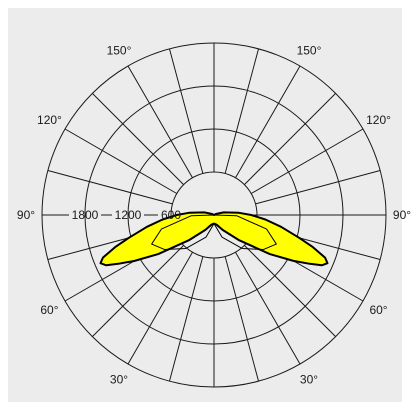 The height and width of the screenshot is (410, 412). I want to click on radial-tick-label: 1200, so click(128, 215).